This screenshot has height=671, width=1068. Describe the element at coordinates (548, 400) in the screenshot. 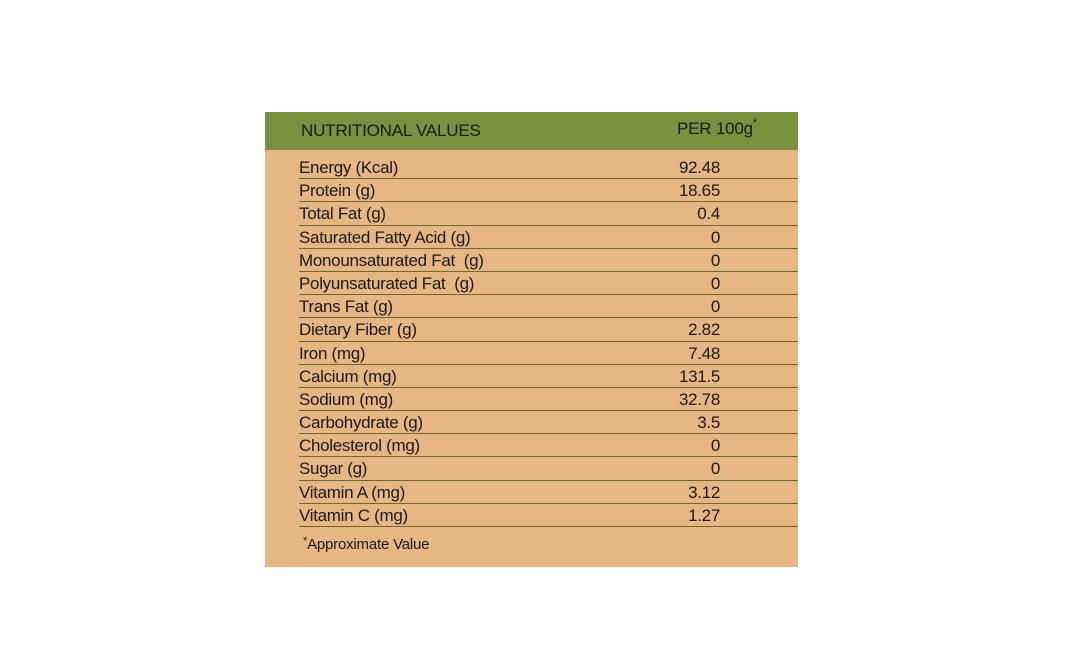

I see `table-row: Sodium (mg) 32.78` at that location.